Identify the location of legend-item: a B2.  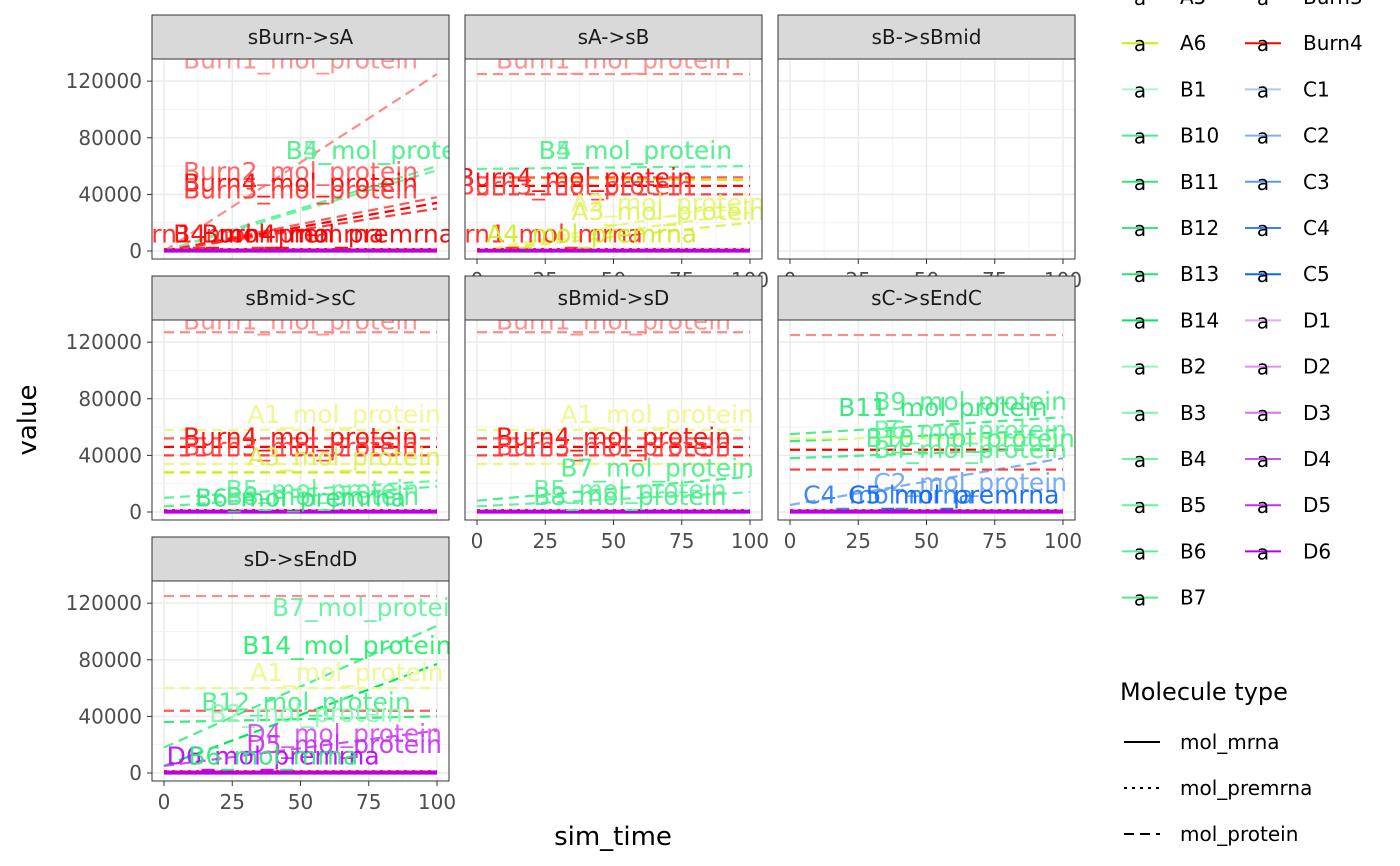
(1164, 367).